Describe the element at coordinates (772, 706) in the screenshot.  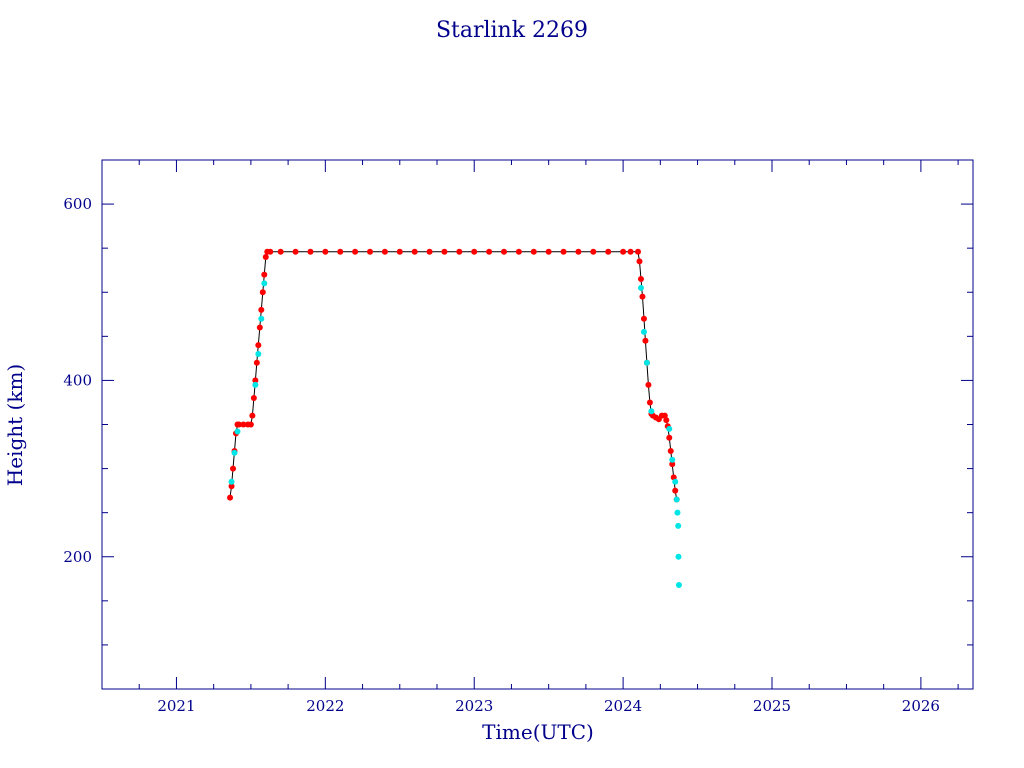
I see `x-tick-label: 2025` at that location.